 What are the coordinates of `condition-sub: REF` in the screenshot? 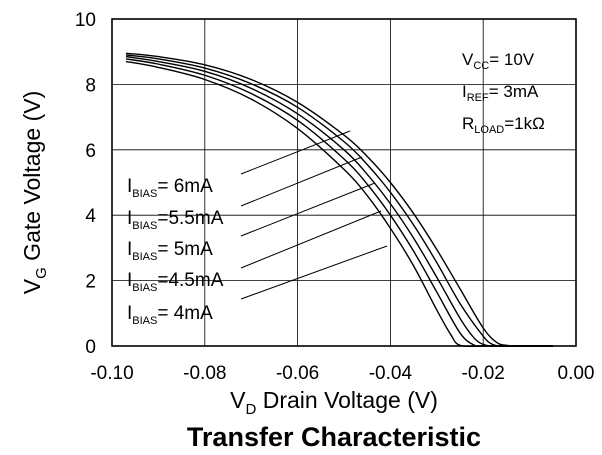 It's located at (478, 98).